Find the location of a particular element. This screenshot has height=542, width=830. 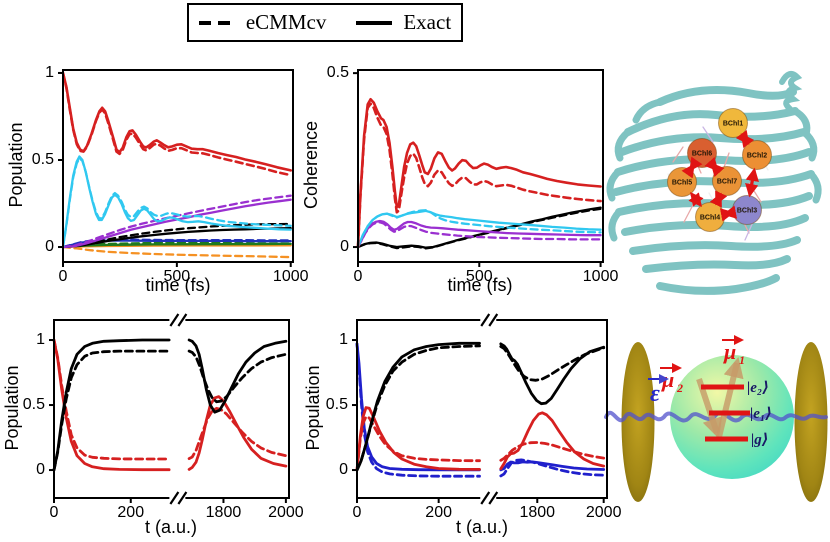

site-label-BChl7: BChl7 is located at coordinates (727, 182).